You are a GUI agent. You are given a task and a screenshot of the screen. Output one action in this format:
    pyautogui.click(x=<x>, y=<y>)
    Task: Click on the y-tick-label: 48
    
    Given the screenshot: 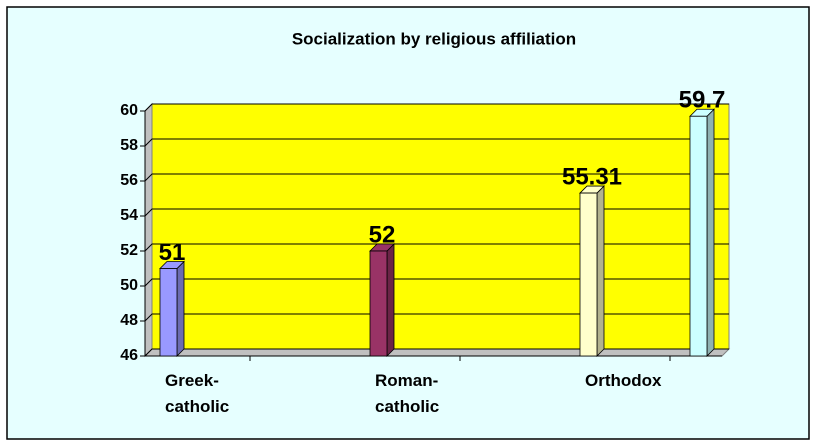 What is the action you would take?
    pyautogui.click(x=129, y=320)
    